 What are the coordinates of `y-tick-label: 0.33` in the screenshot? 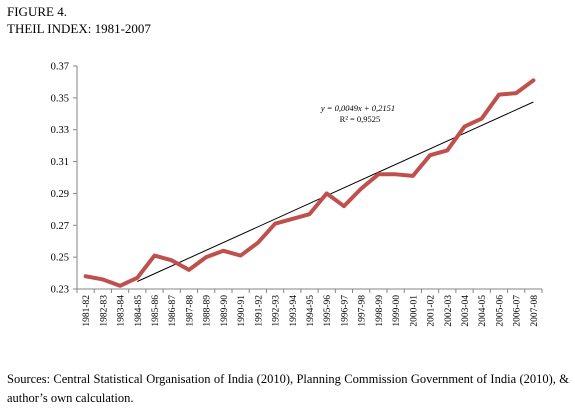 It's located at (60, 130).